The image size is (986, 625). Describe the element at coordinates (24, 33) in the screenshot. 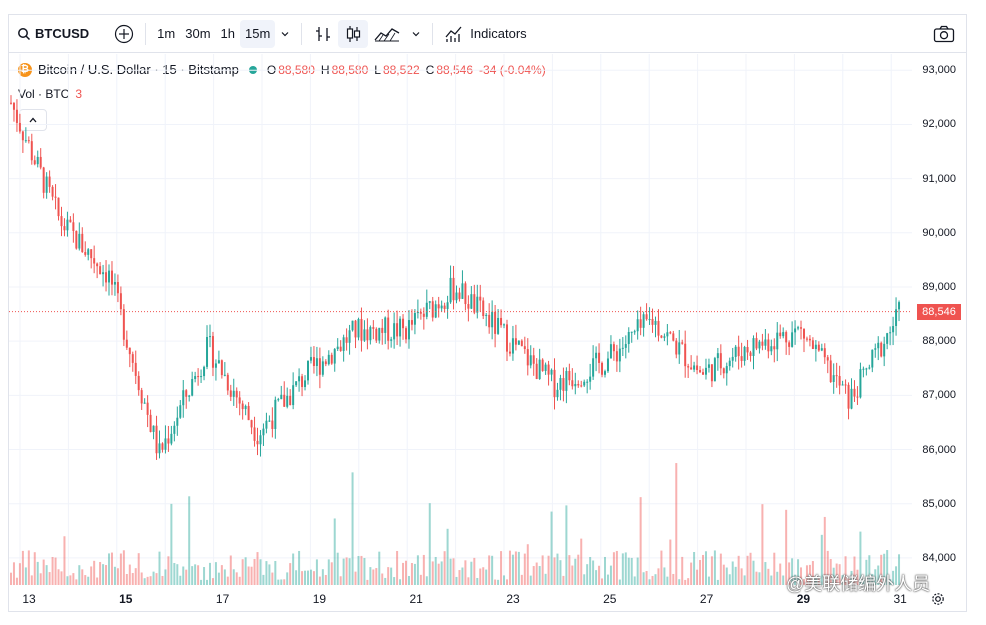

I see `search-icon` at that location.